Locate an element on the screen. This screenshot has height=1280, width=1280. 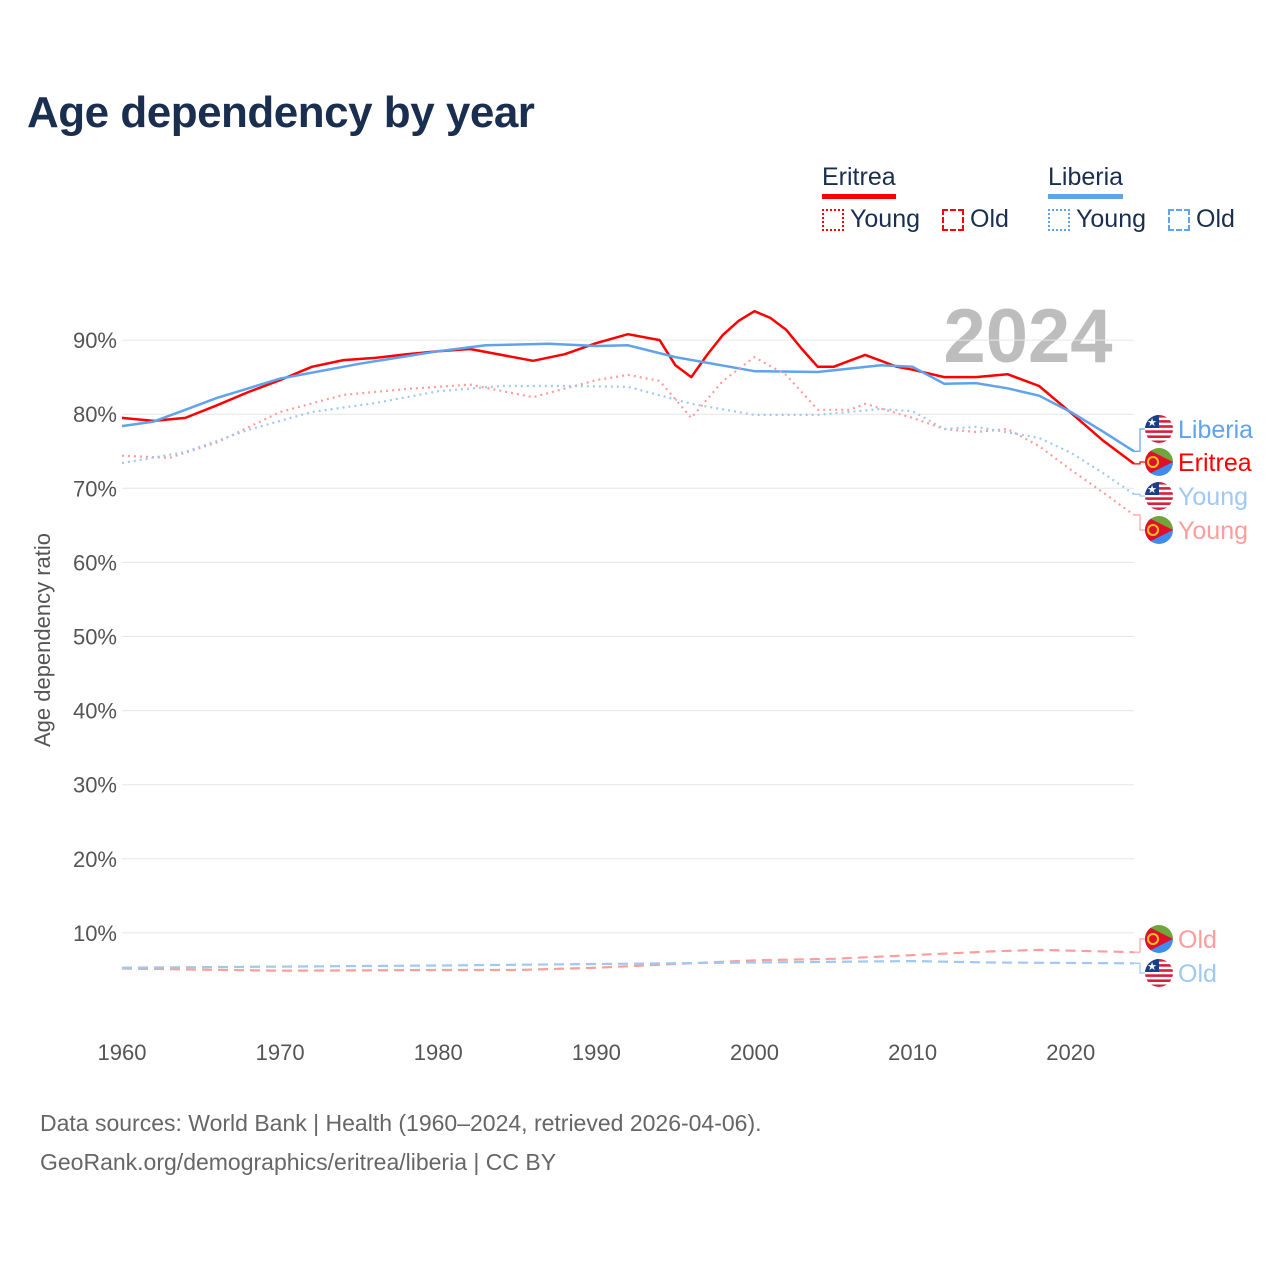
end-label-text: Liberia is located at coordinates (1215, 430).